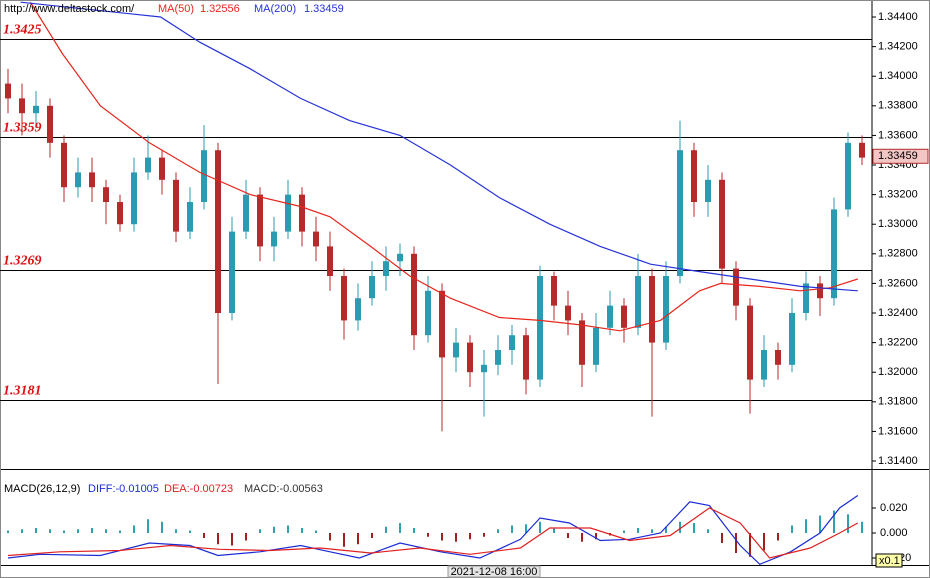 The image size is (930, 578). Describe the element at coordinates (435, 530) in the screenshot. I see `macd-panel` at that location.